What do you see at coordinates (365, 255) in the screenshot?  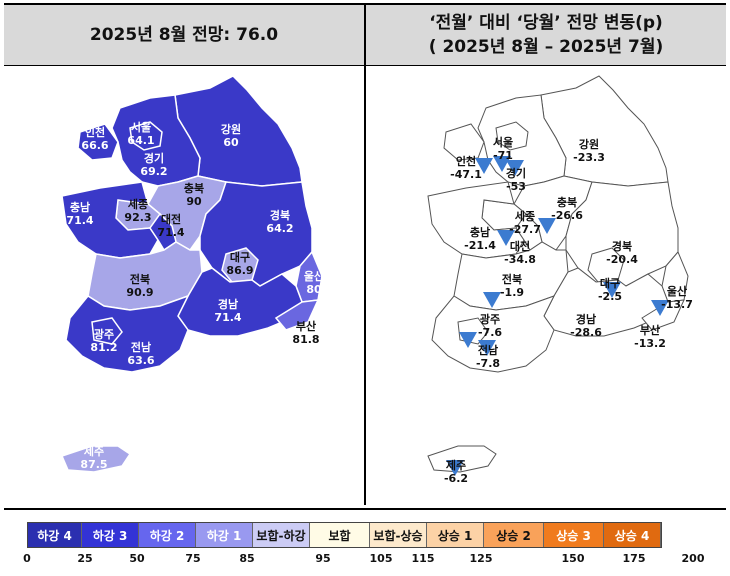 I see `panel-divider` at bounding box center [365, 255].